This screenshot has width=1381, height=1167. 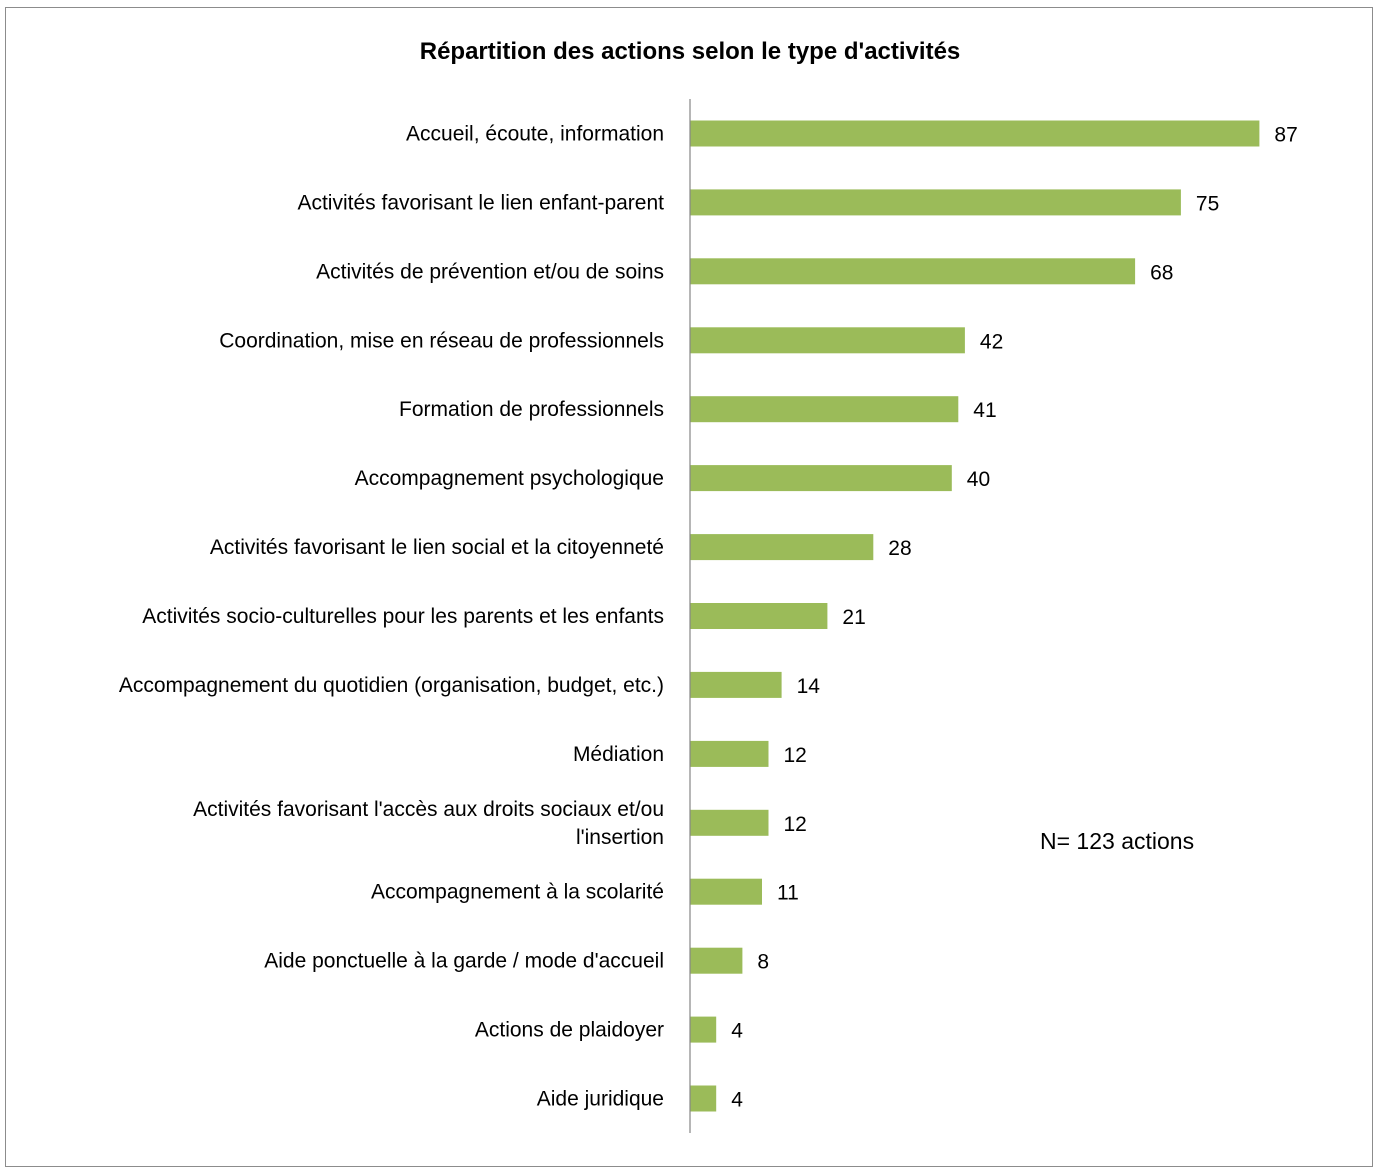 I want to click on category-label: Accompagnement à la scolarité, so click(x=517, y=892).